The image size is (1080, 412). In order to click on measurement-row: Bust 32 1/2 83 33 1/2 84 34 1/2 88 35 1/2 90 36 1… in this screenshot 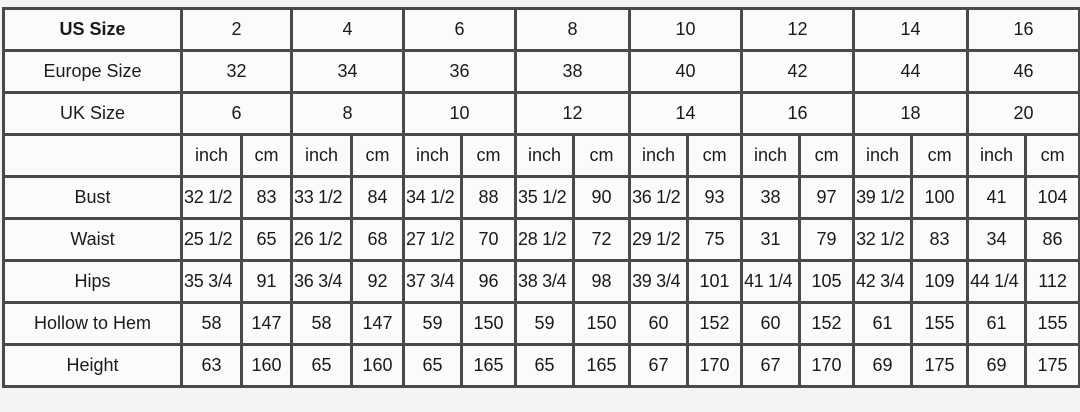, I will do `click(541, 197)`.